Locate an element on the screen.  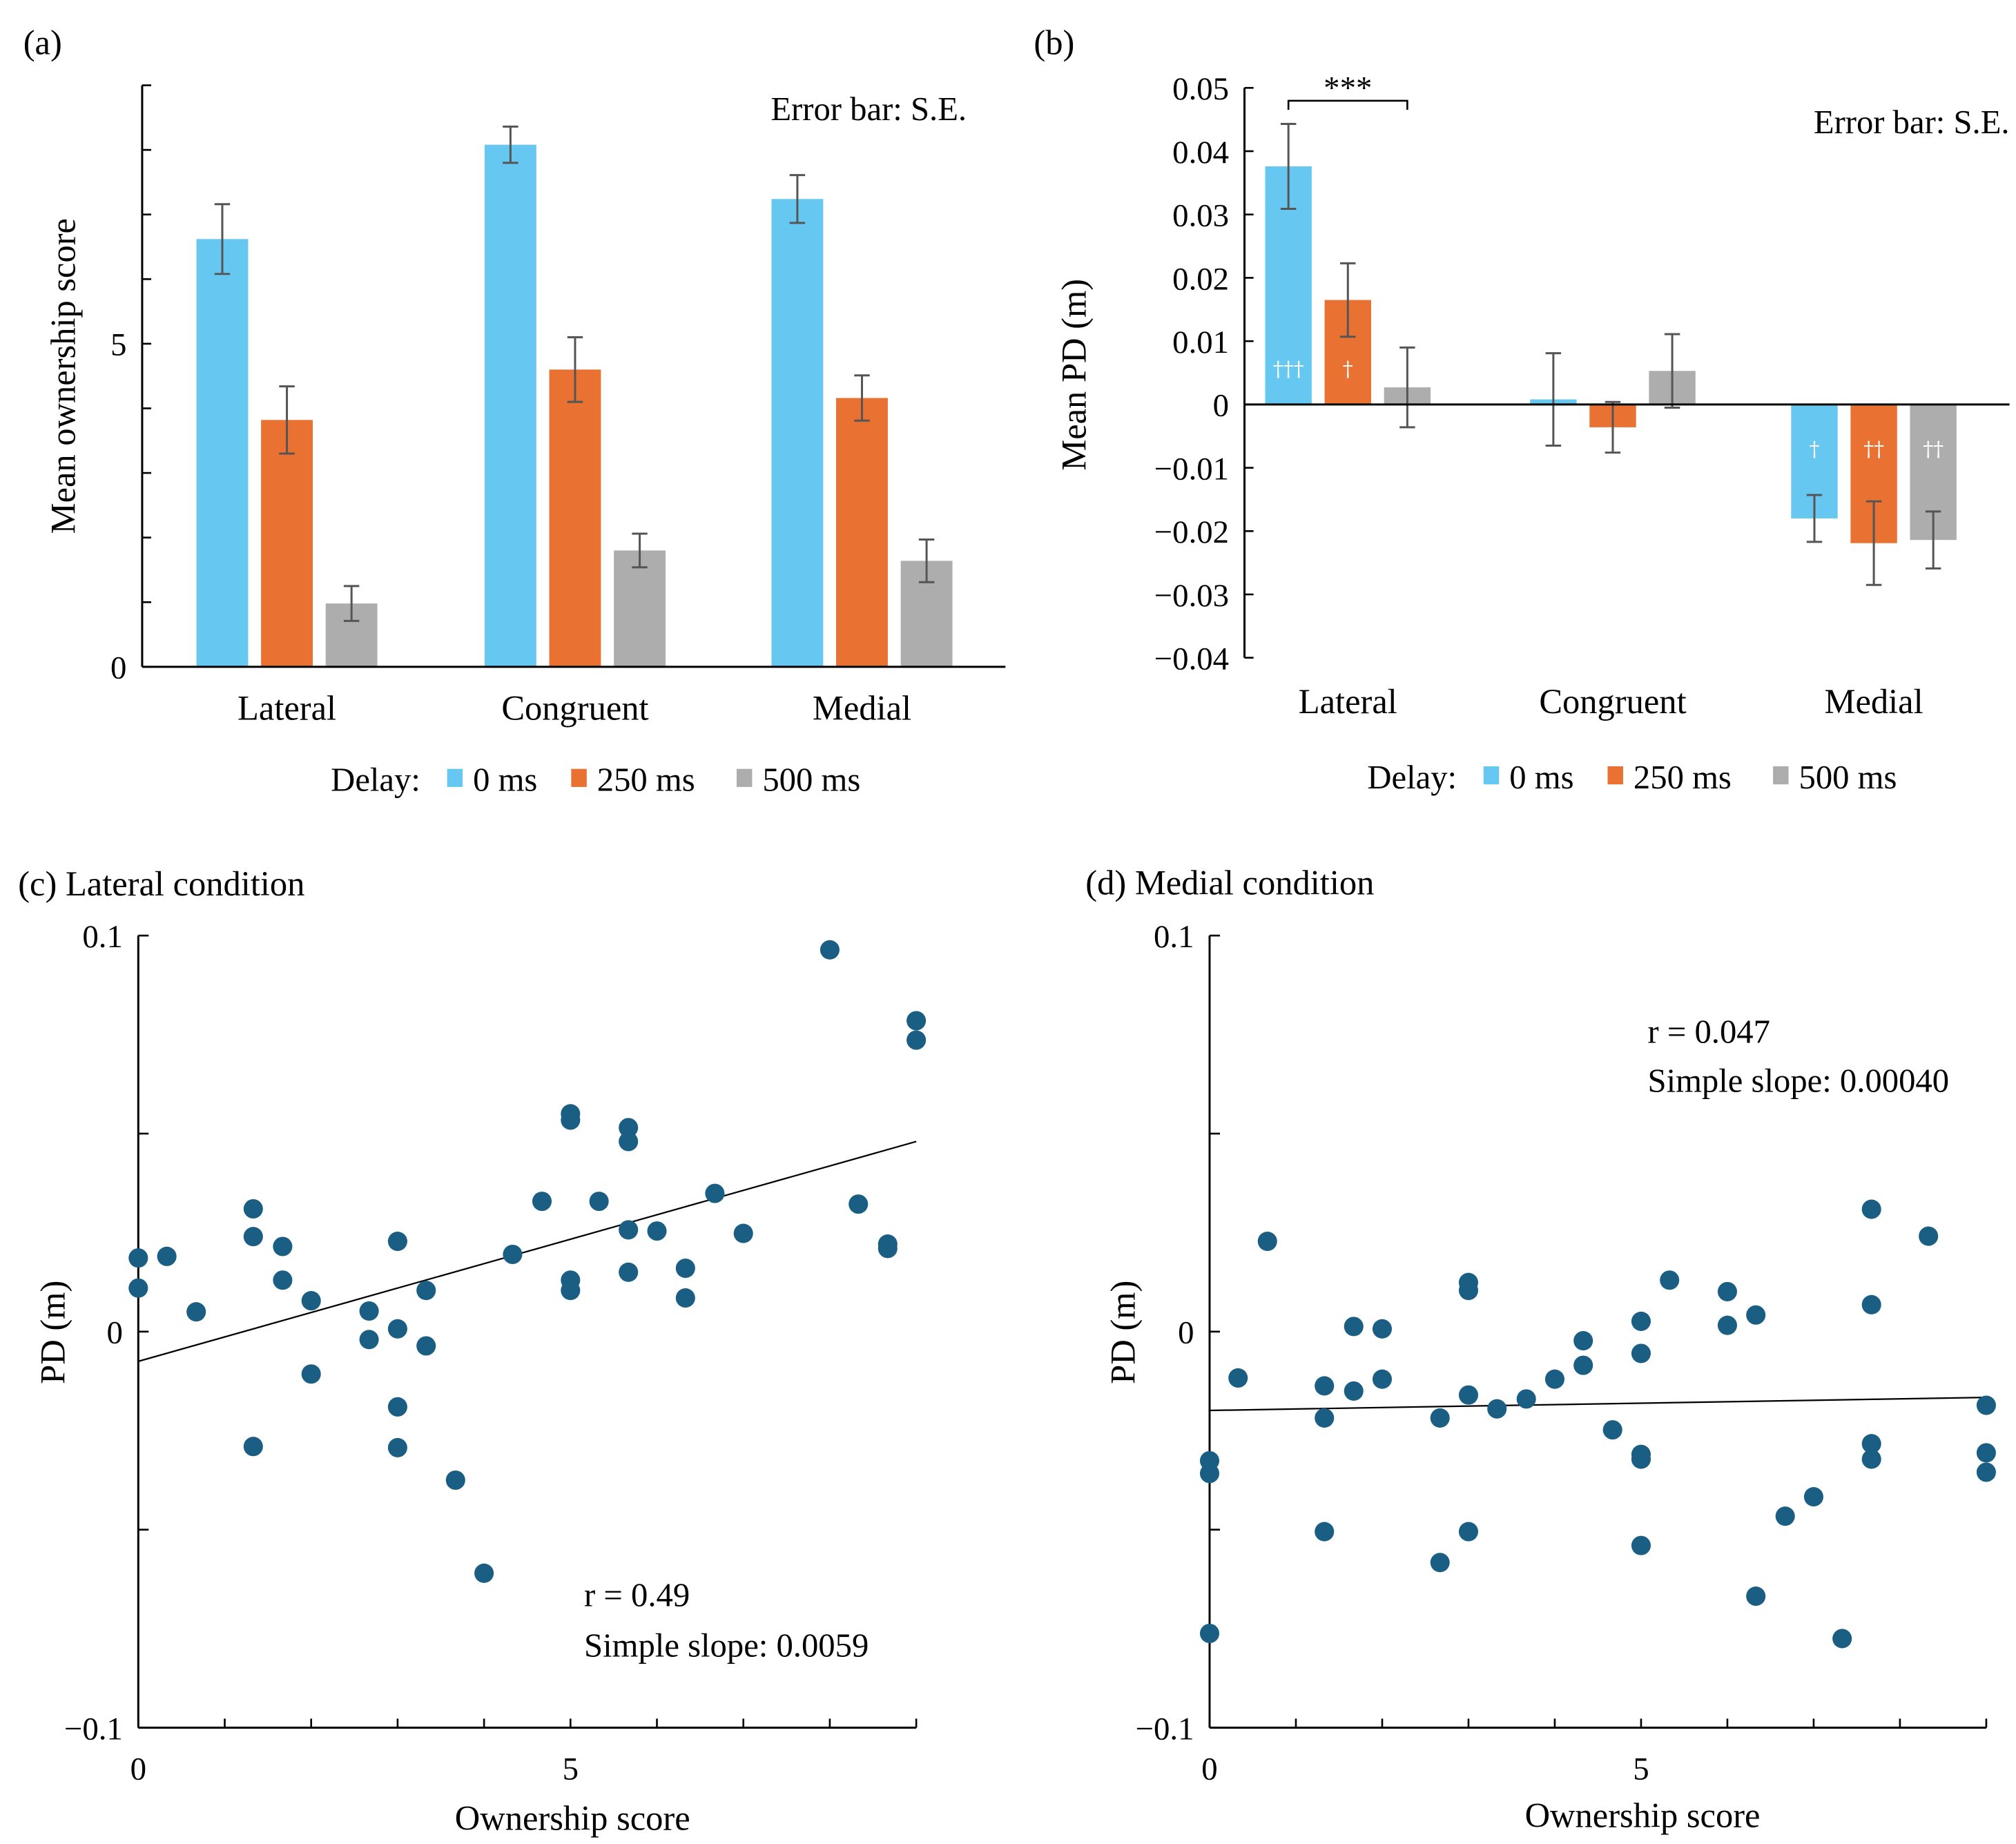
panel-a-y-tick-label: 5 is located at coordinates (118, 345).